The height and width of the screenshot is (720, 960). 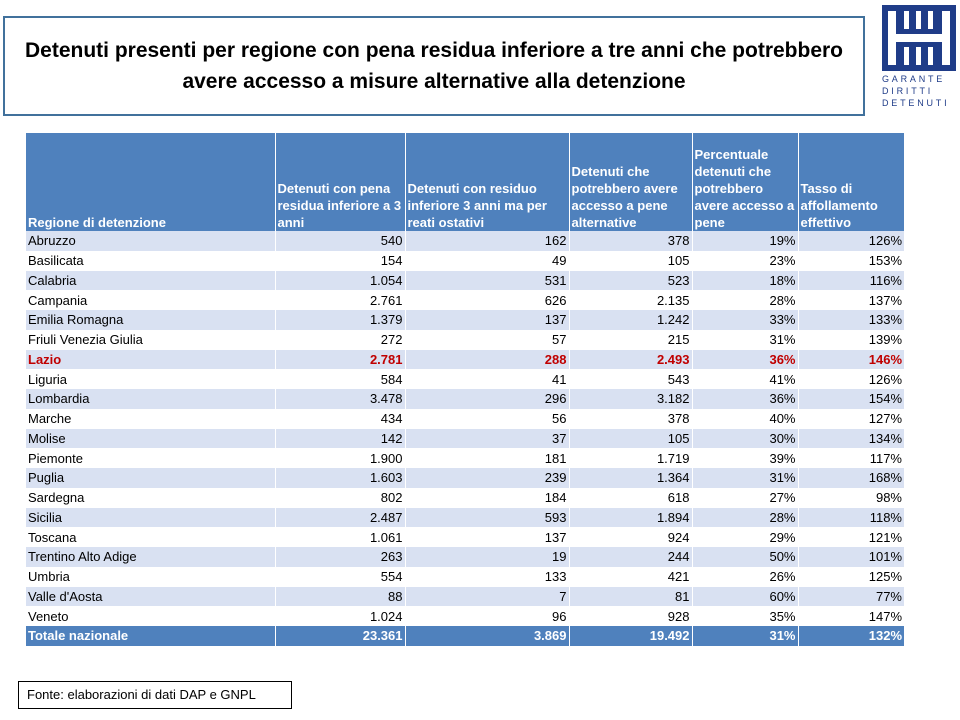 What do you see at coordinates (851, 300) in the screenshot?
I see `value-cell: 137%` at bounding box center [851, 300].